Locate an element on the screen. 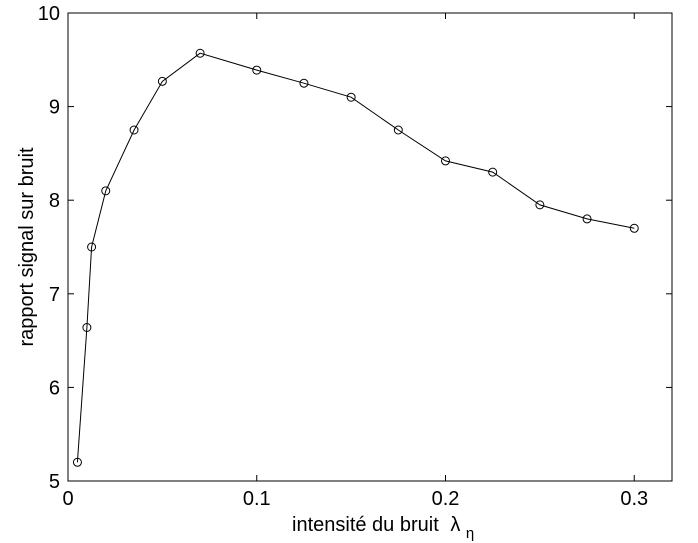  y-tick-label: 5 is located at coordinates (54, 482).